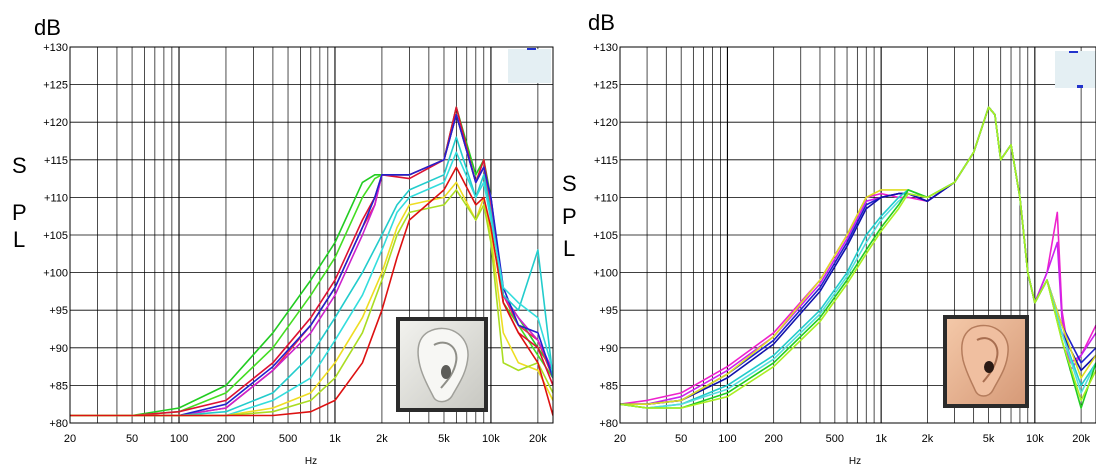 The height and width of the screenshot is (470, 1096). I want to click on left-y-unit-label: dB, so click(47, 27).